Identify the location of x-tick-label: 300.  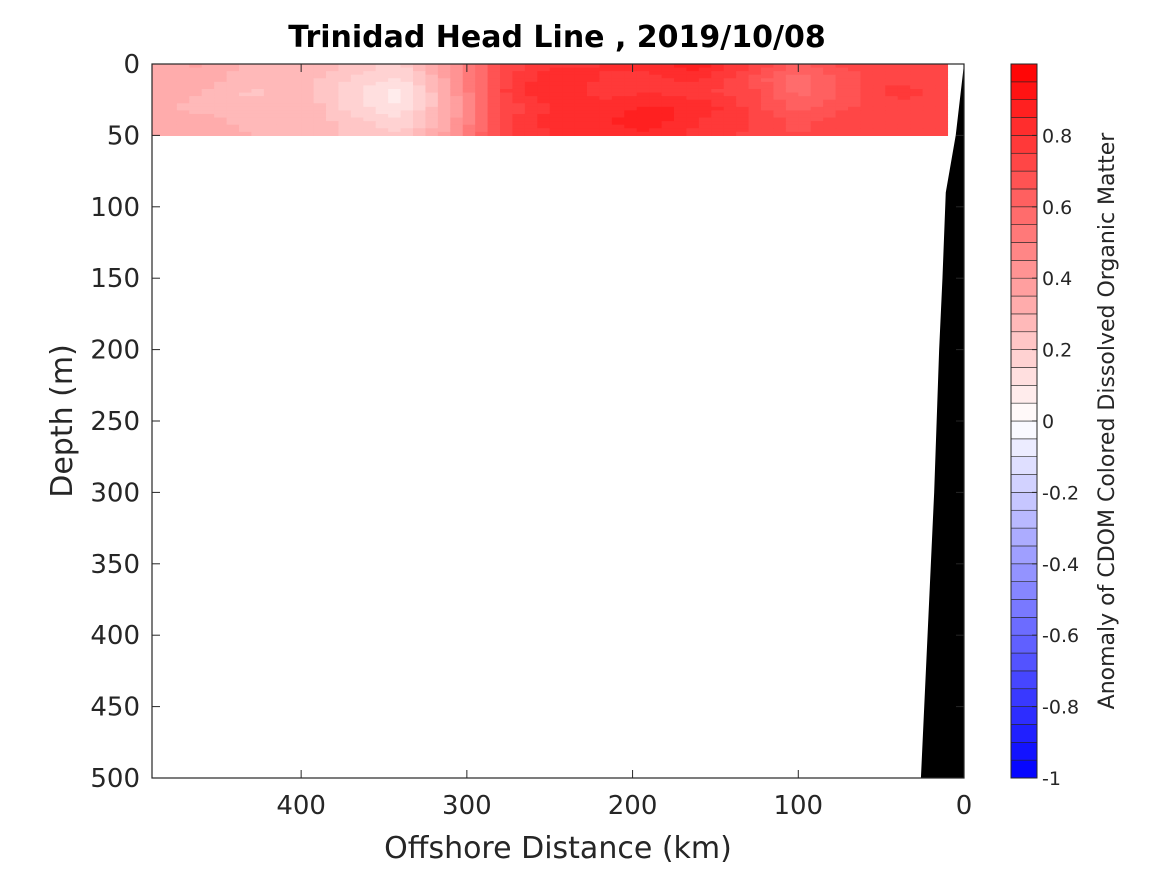
(467, 806).